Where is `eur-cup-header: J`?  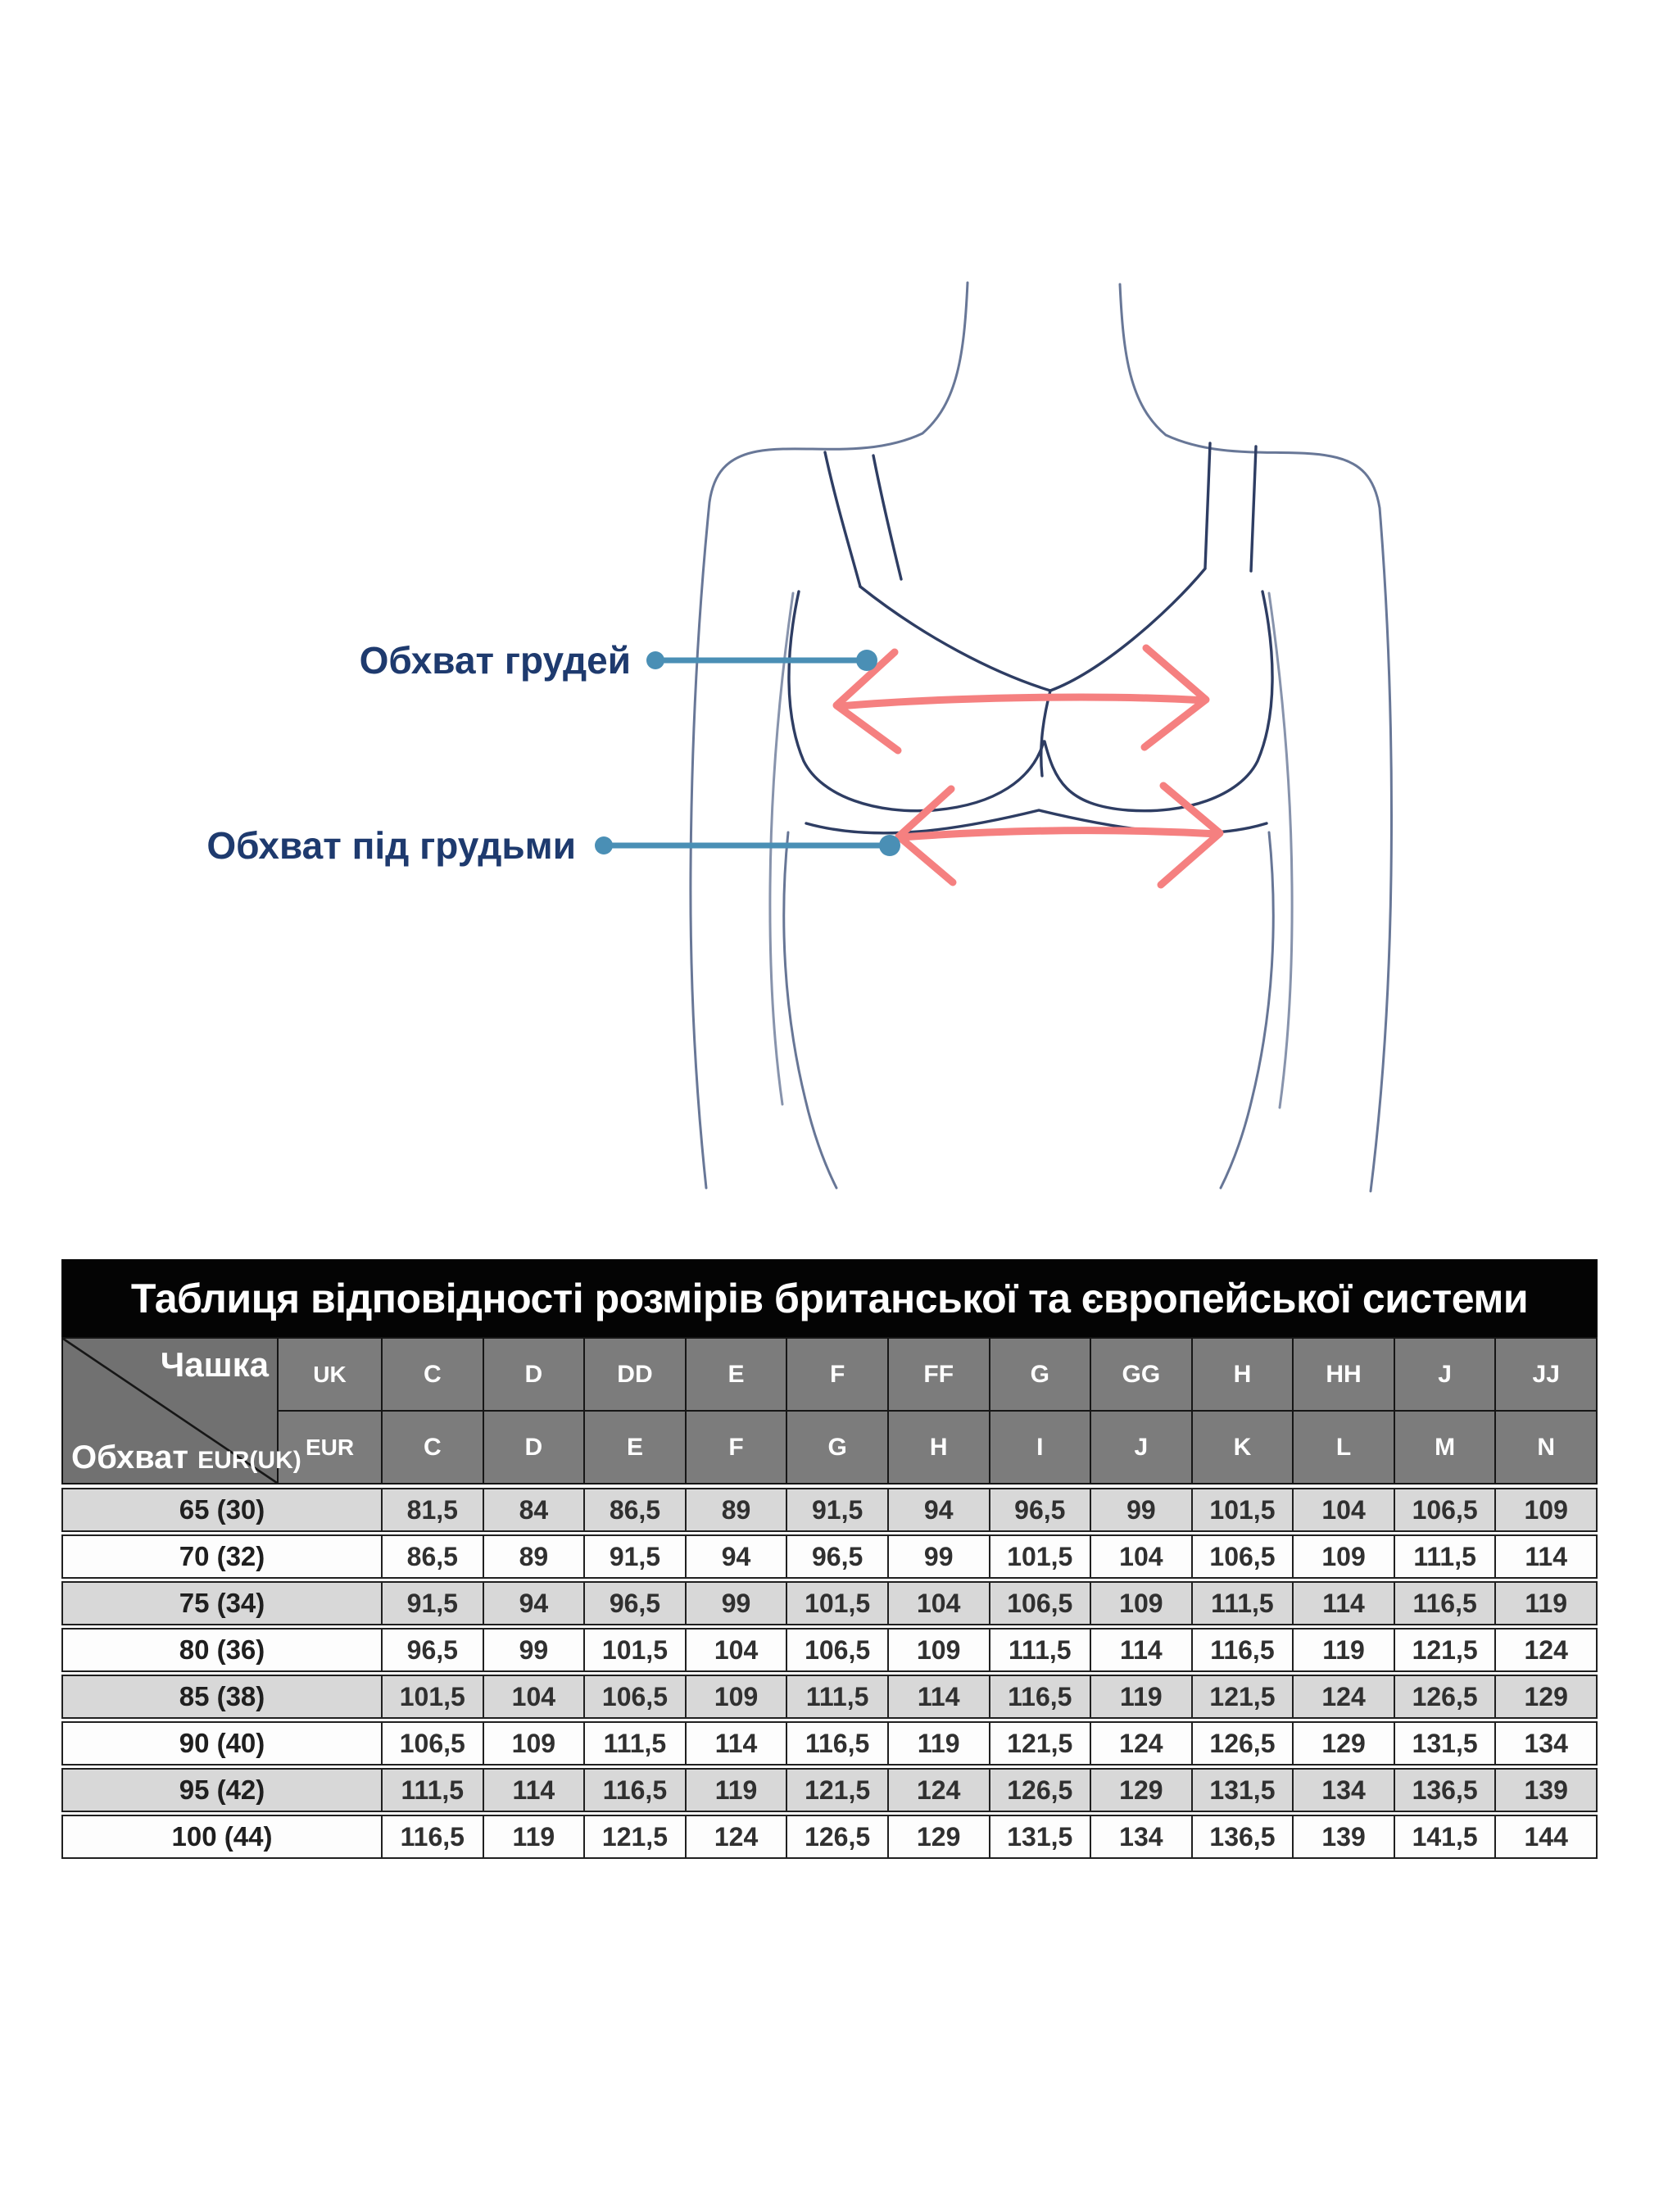
eur-cup-header: J is located at coordinates (1141, 1447).